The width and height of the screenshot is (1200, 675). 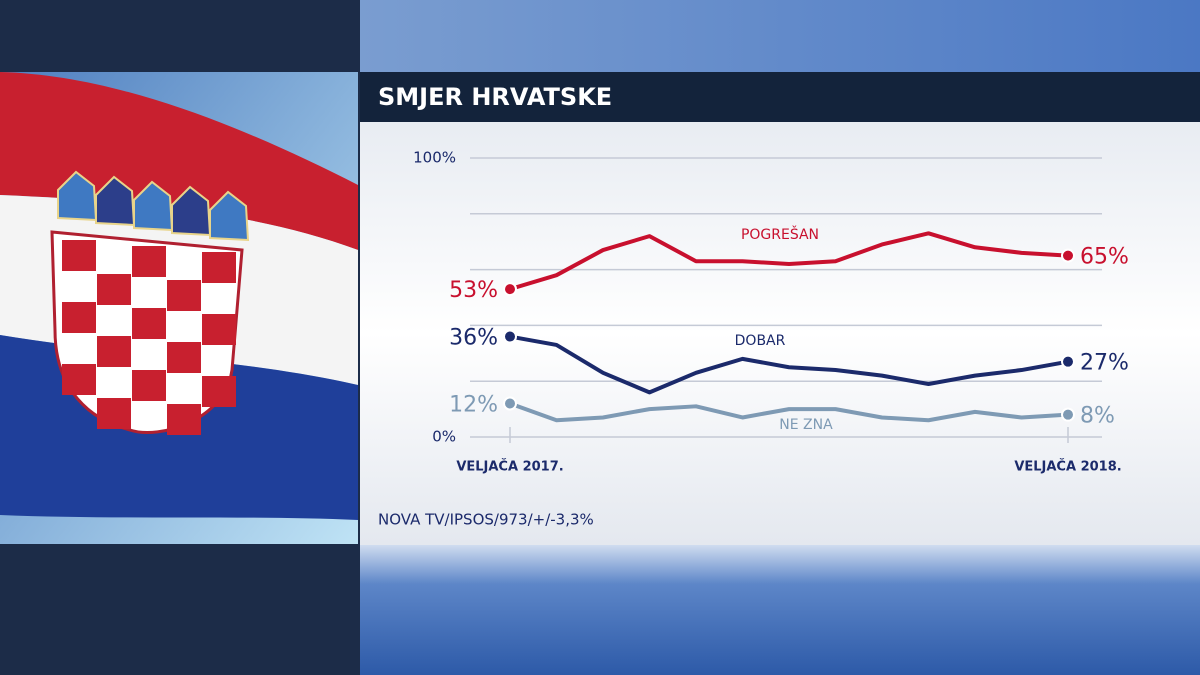 I want to click on bottom-band, so click(x=780, y=610).